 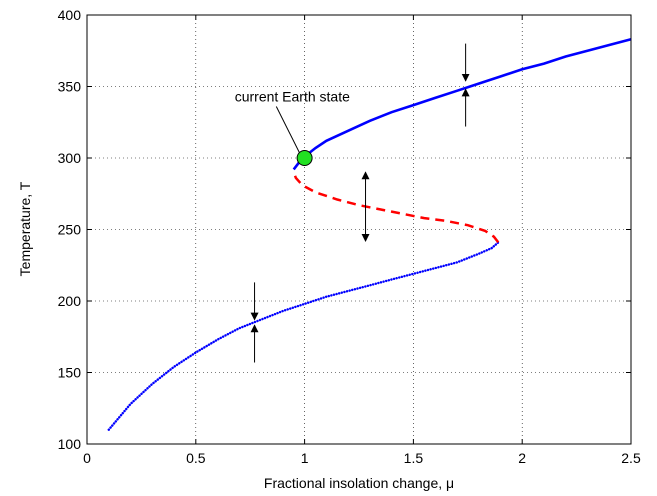 I want to click on y-tick-label: 350, so click(x=70, y=87).